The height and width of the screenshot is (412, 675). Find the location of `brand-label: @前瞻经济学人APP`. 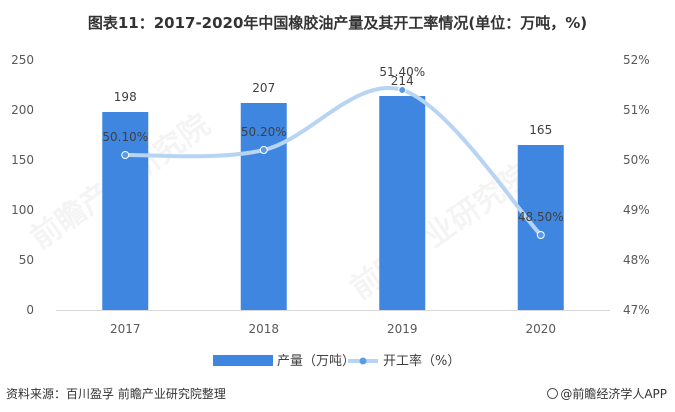

brand-label: @前瞻经济学人APP is located at coordinates (613, 394).